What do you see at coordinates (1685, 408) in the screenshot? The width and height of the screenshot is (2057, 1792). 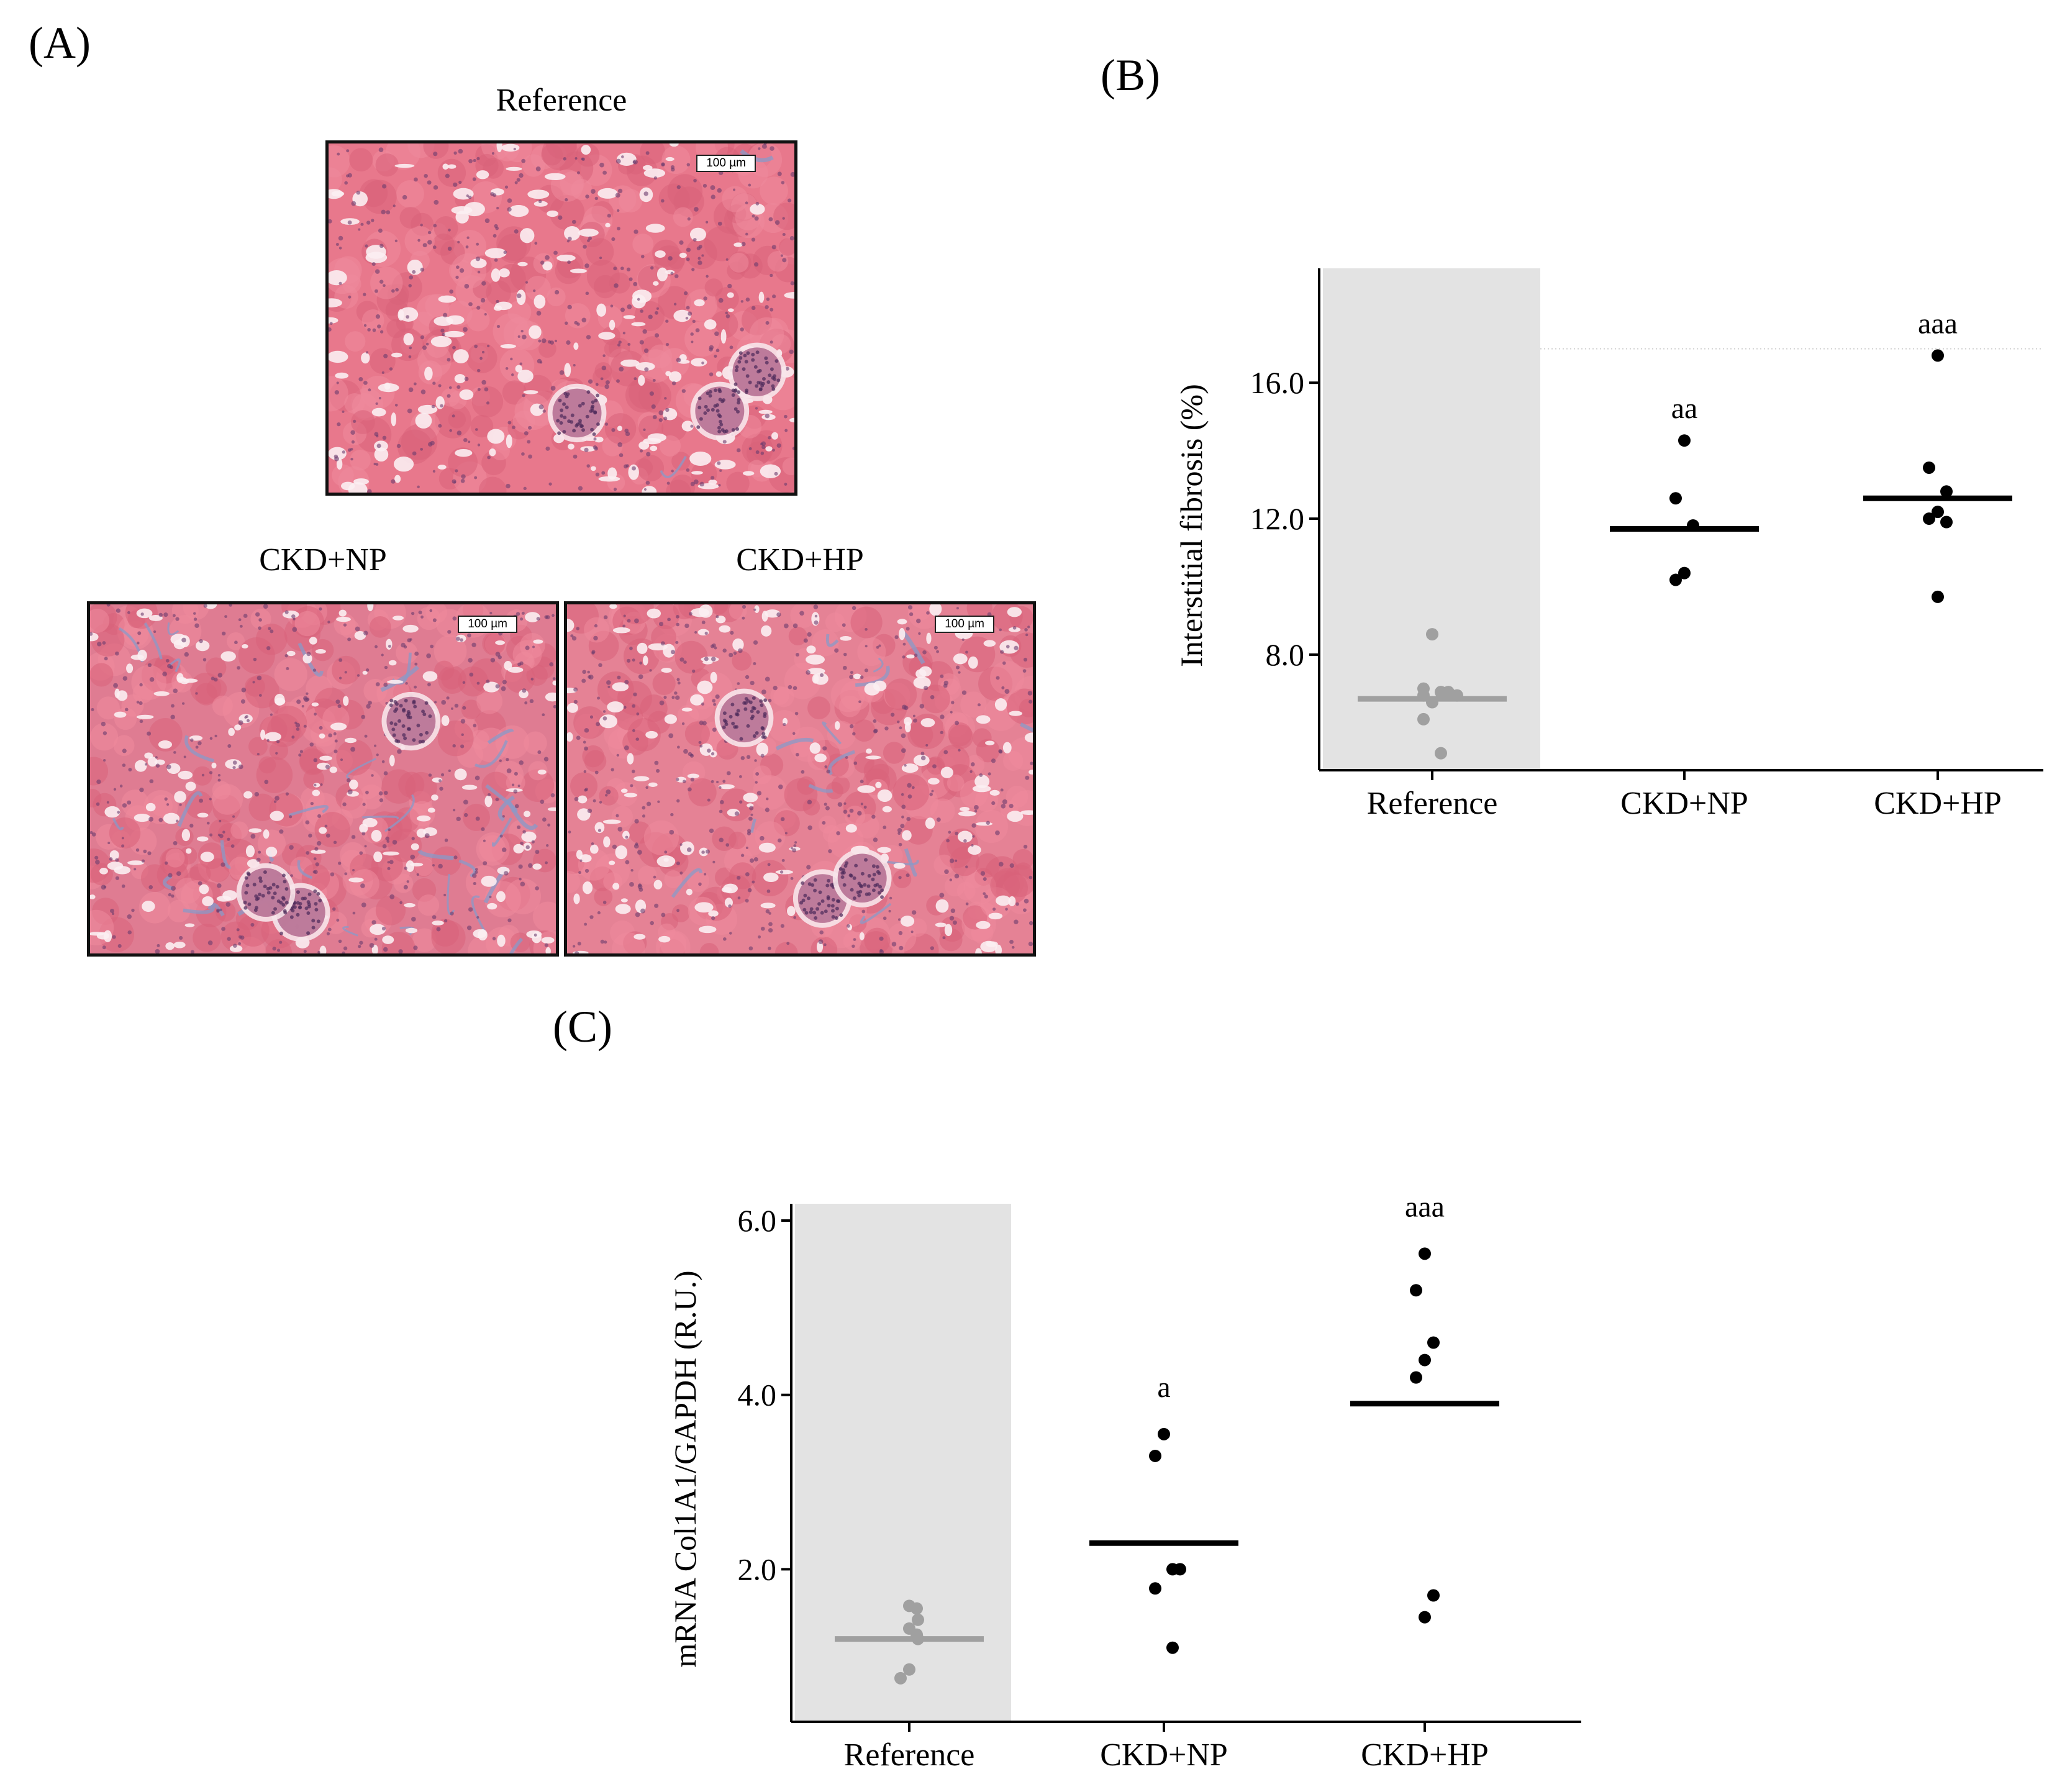 I see `significance-label: aa` at bounding box center [1685, 408].